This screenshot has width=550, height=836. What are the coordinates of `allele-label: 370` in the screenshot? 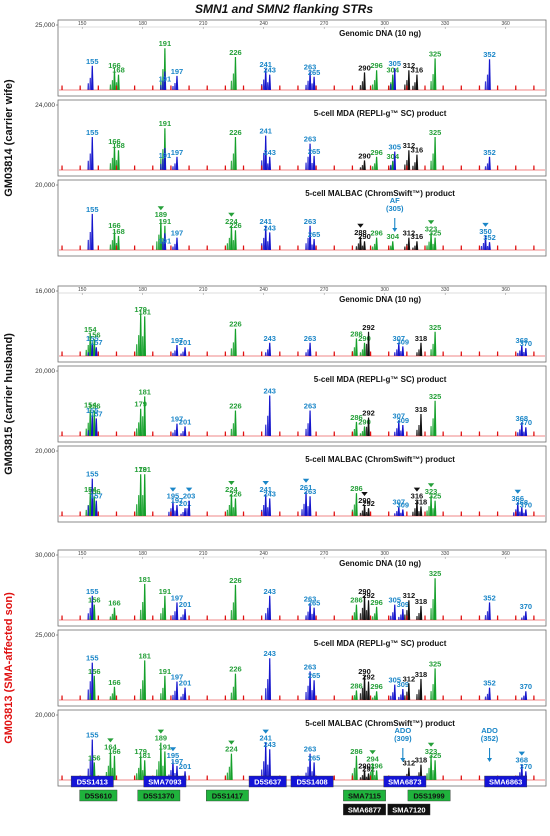 It's located at (526, 686).